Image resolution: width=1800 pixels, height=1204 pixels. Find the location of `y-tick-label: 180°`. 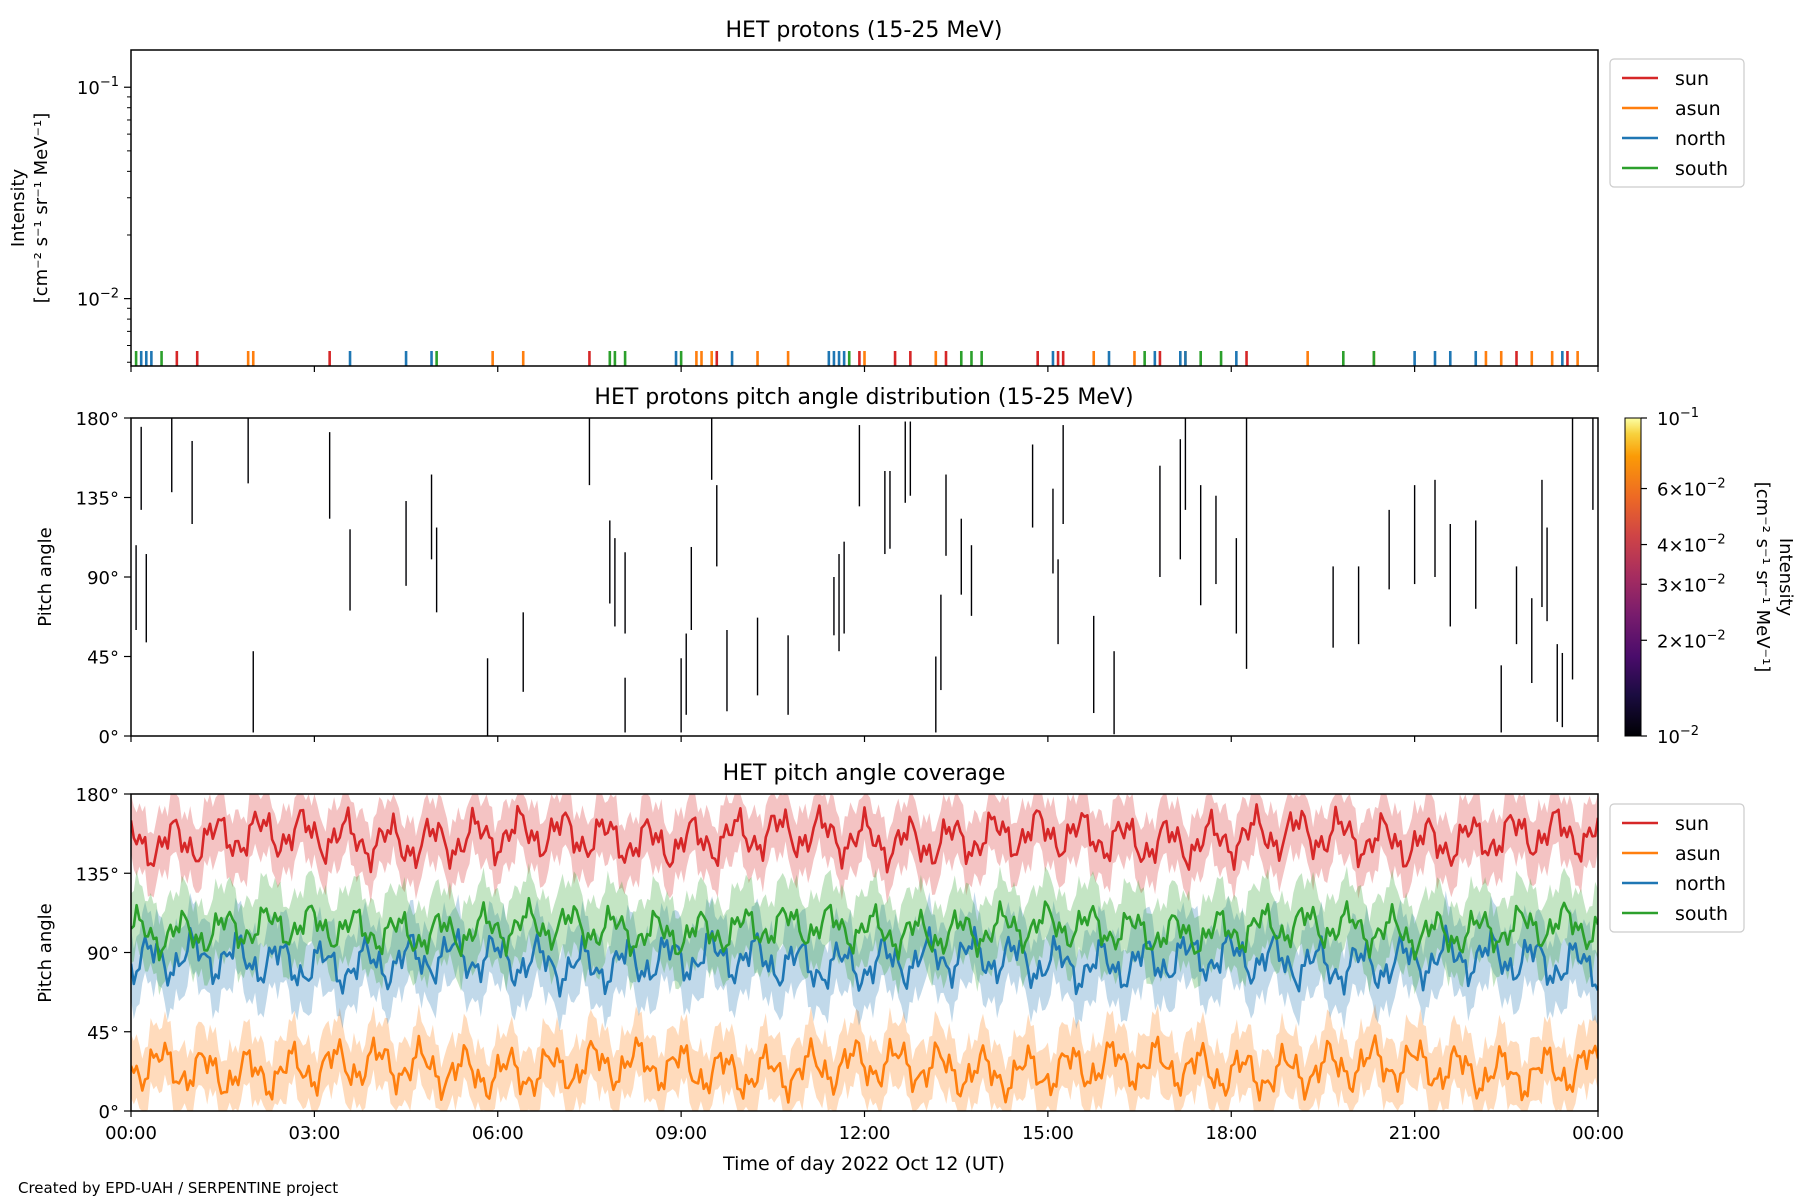

y-tick-label: 180° is located at coordinates (97, 795).